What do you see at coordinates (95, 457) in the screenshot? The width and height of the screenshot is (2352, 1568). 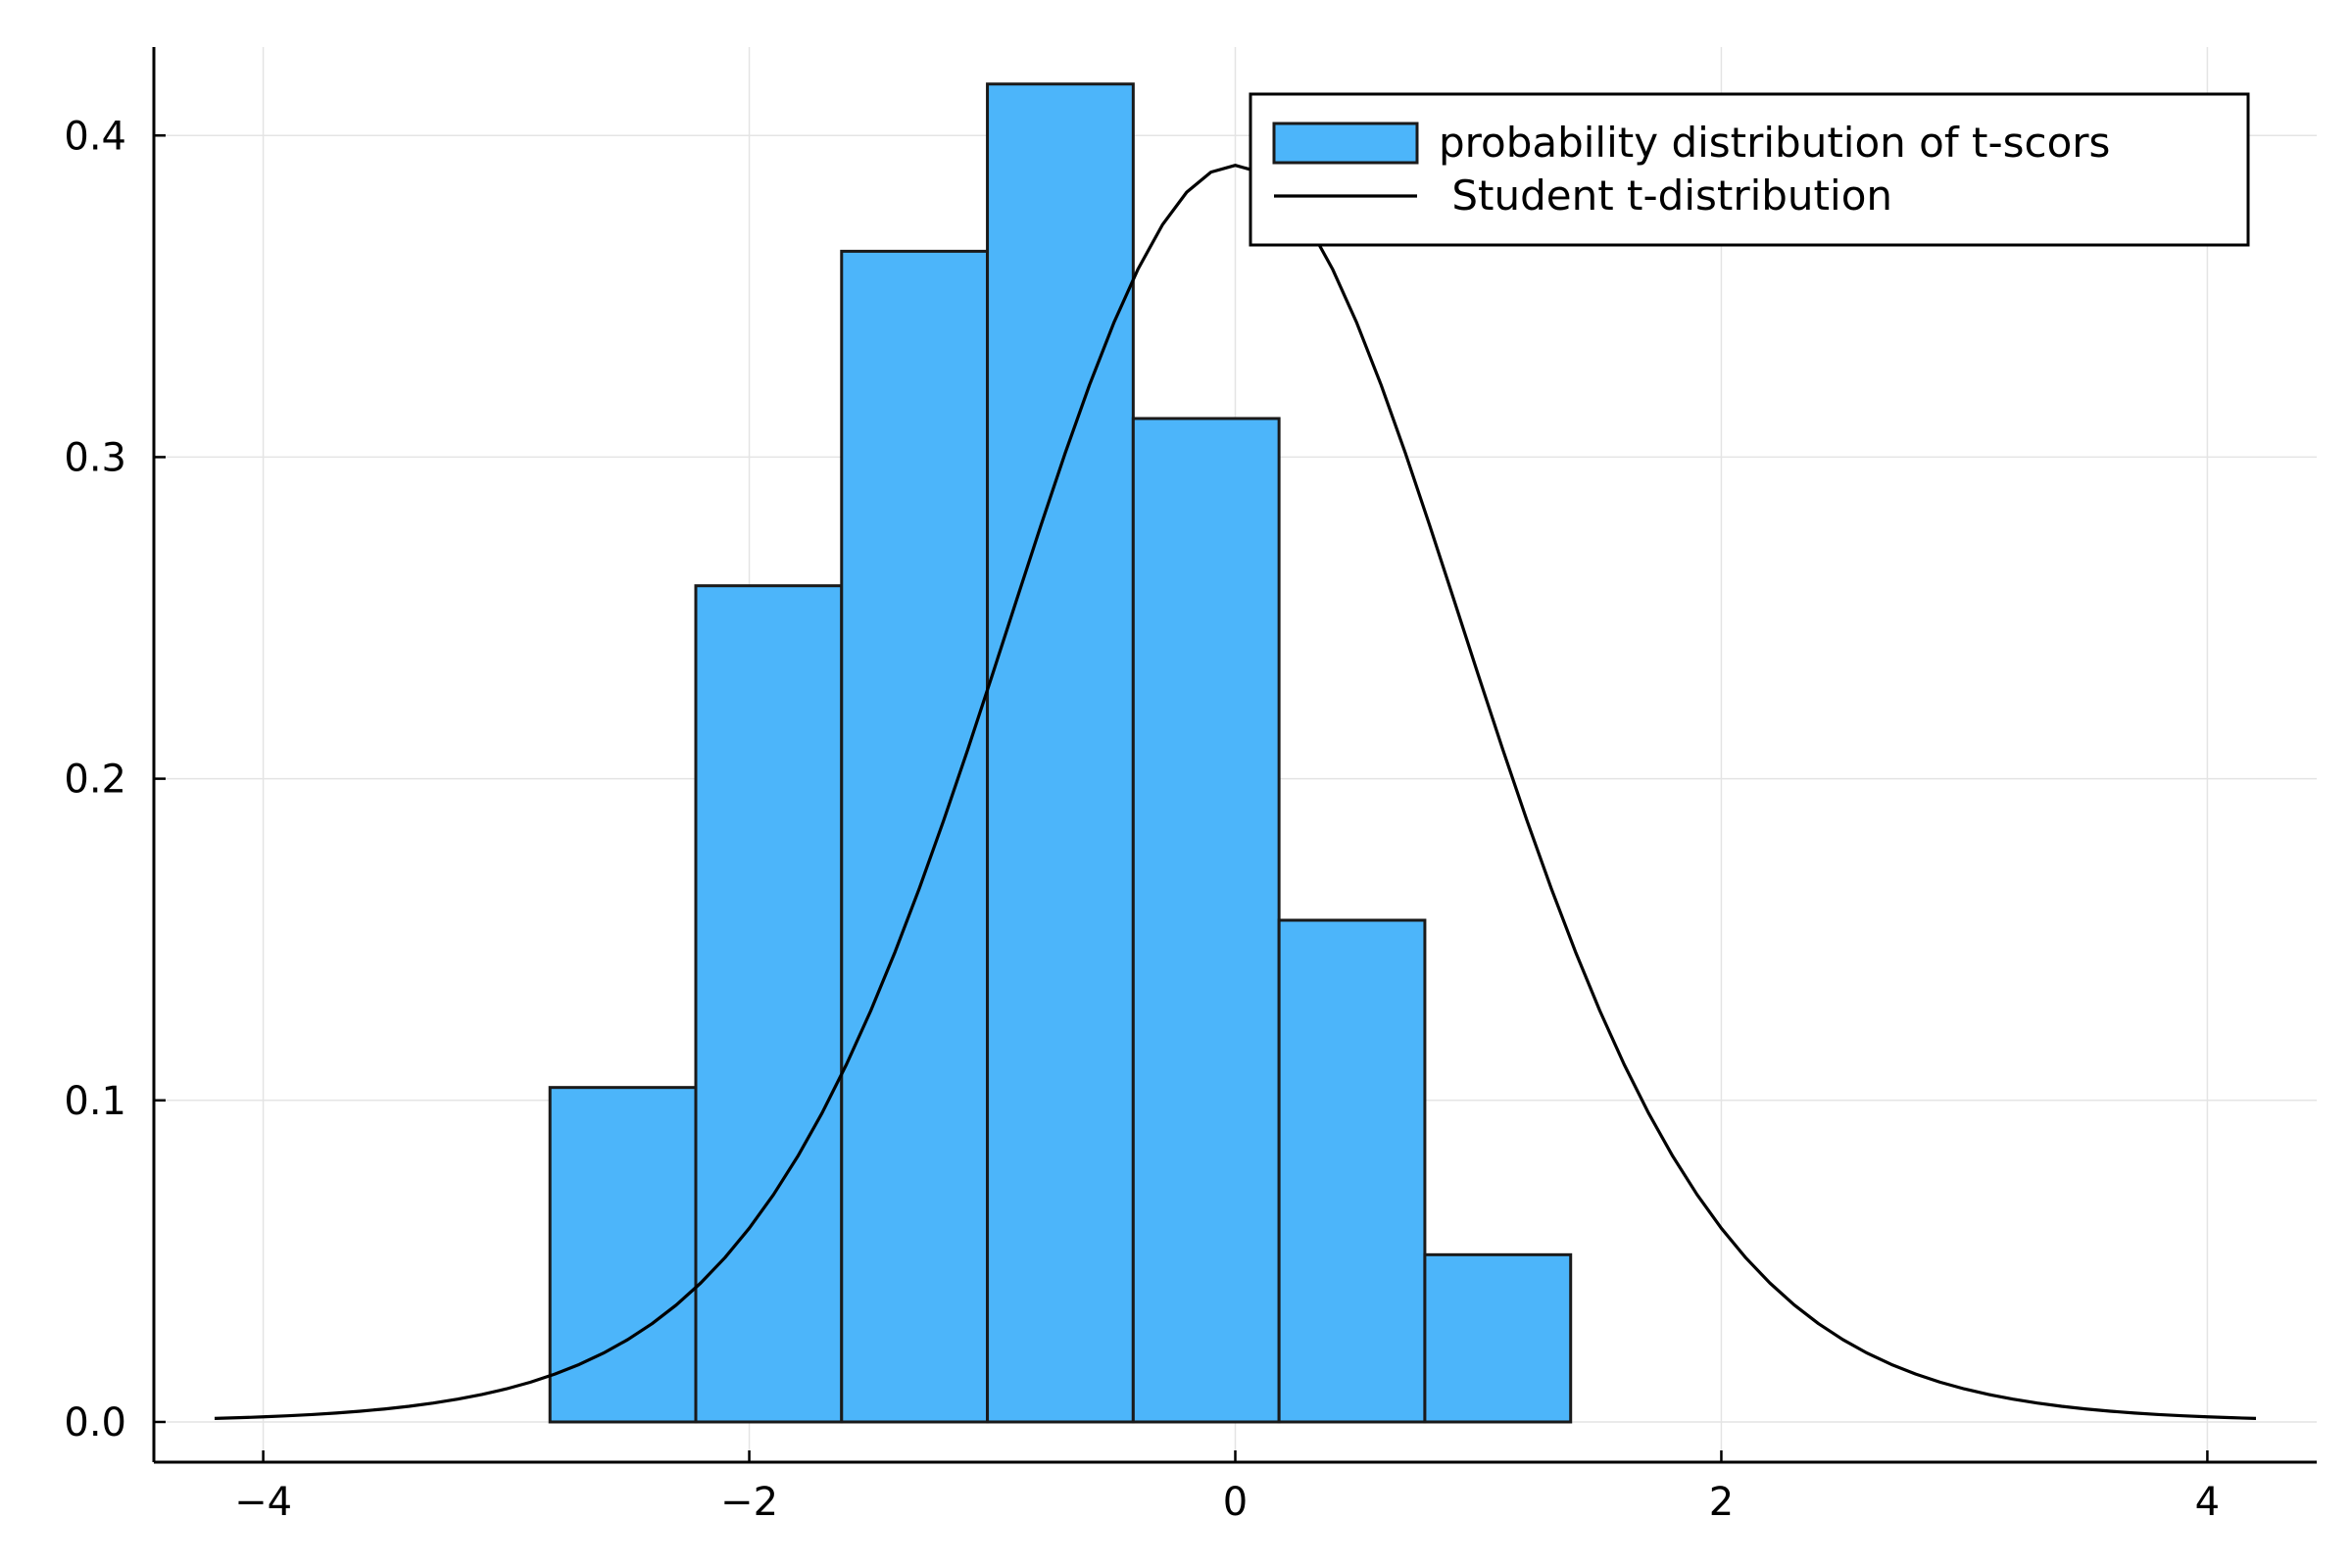 I see `y-tick-label: 0.3` at bounding box center [95, 457].